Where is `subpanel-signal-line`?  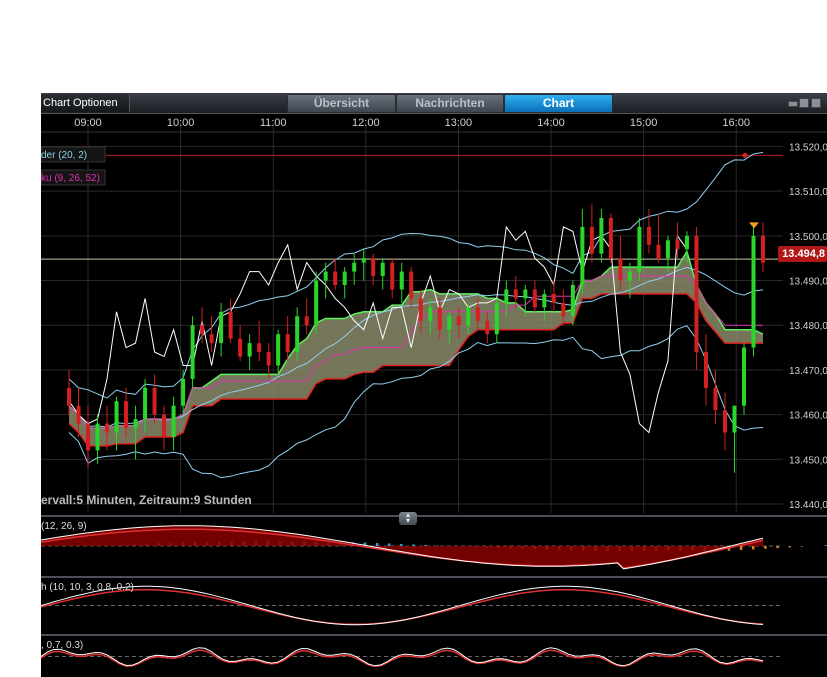
subpanel-signal-line is located at coordinates (402, 658).